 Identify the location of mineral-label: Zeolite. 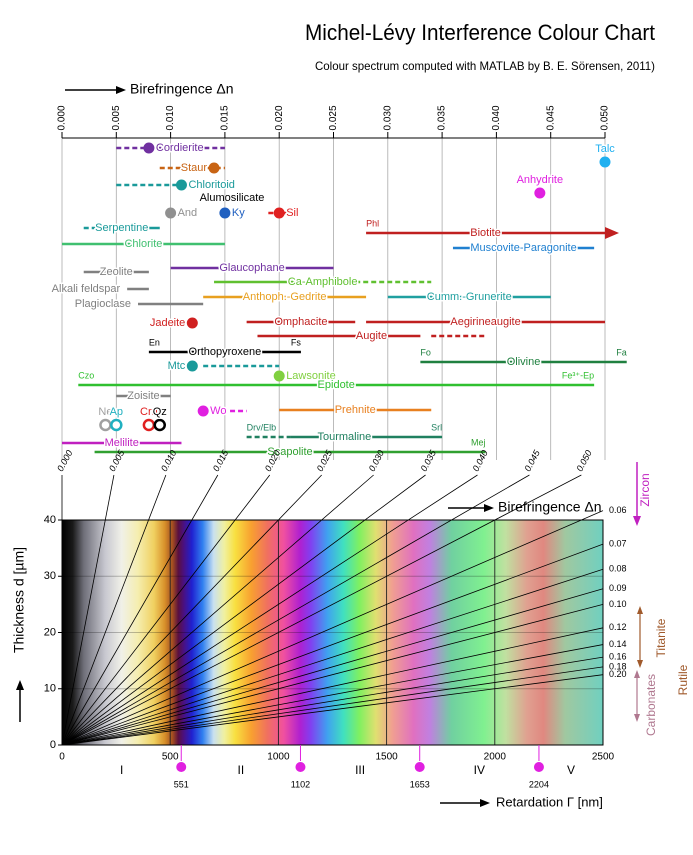
(116, 272).